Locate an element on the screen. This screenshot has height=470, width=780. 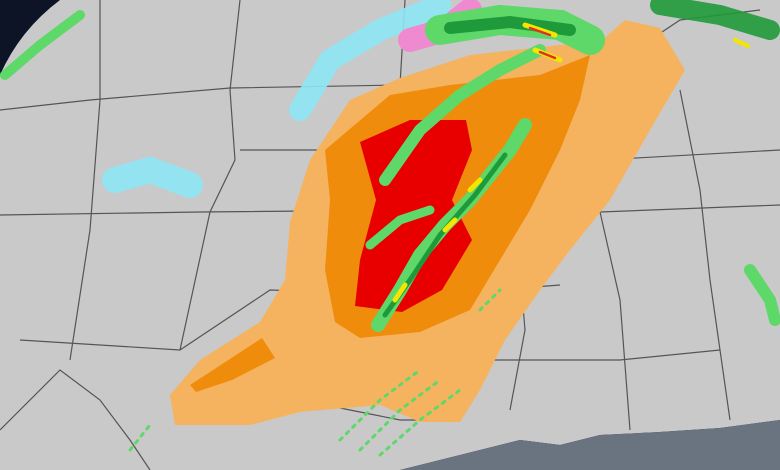
radar-northeast-heavy is located at coordinates (741, 43).